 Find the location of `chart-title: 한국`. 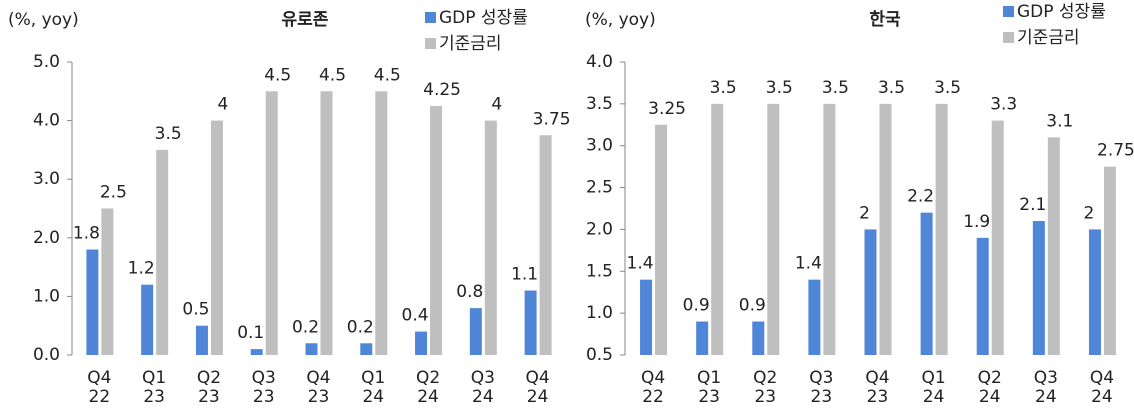

chart-title: 한국 is located at coordinates (885, 20).